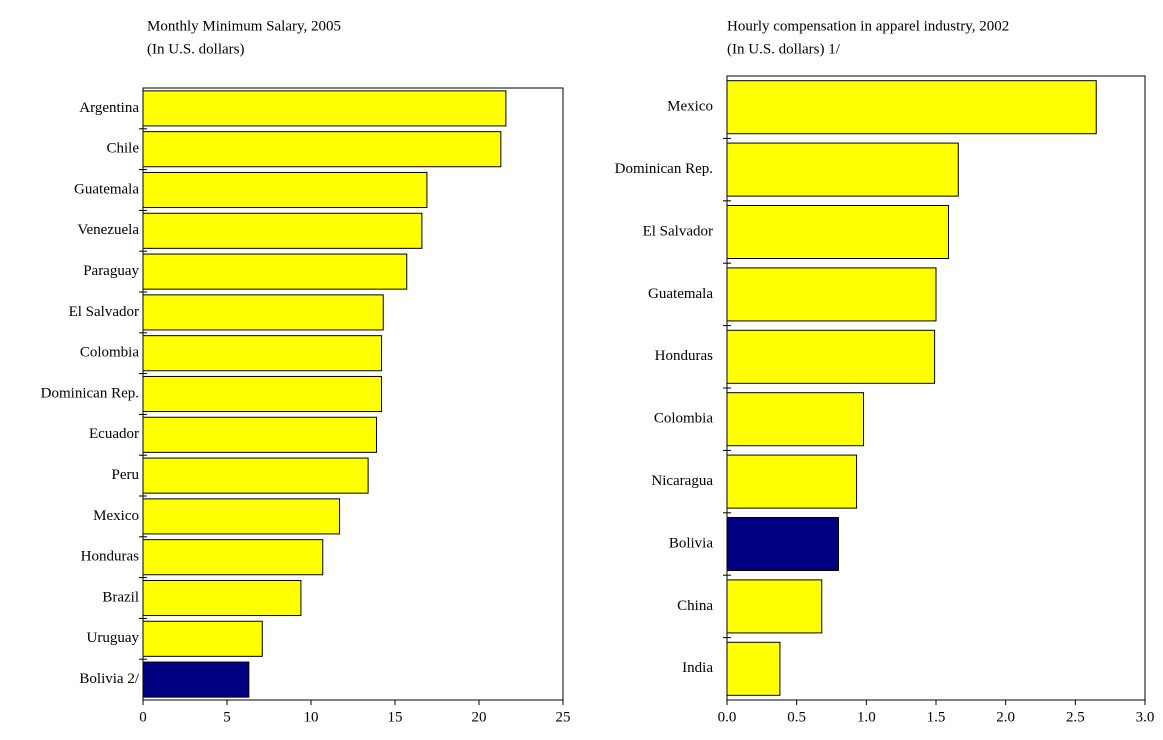  What do you see at coordinates (143, 717) in the screenshot?
I see `x-tick-label: 0` at bounding box center [143, 717].